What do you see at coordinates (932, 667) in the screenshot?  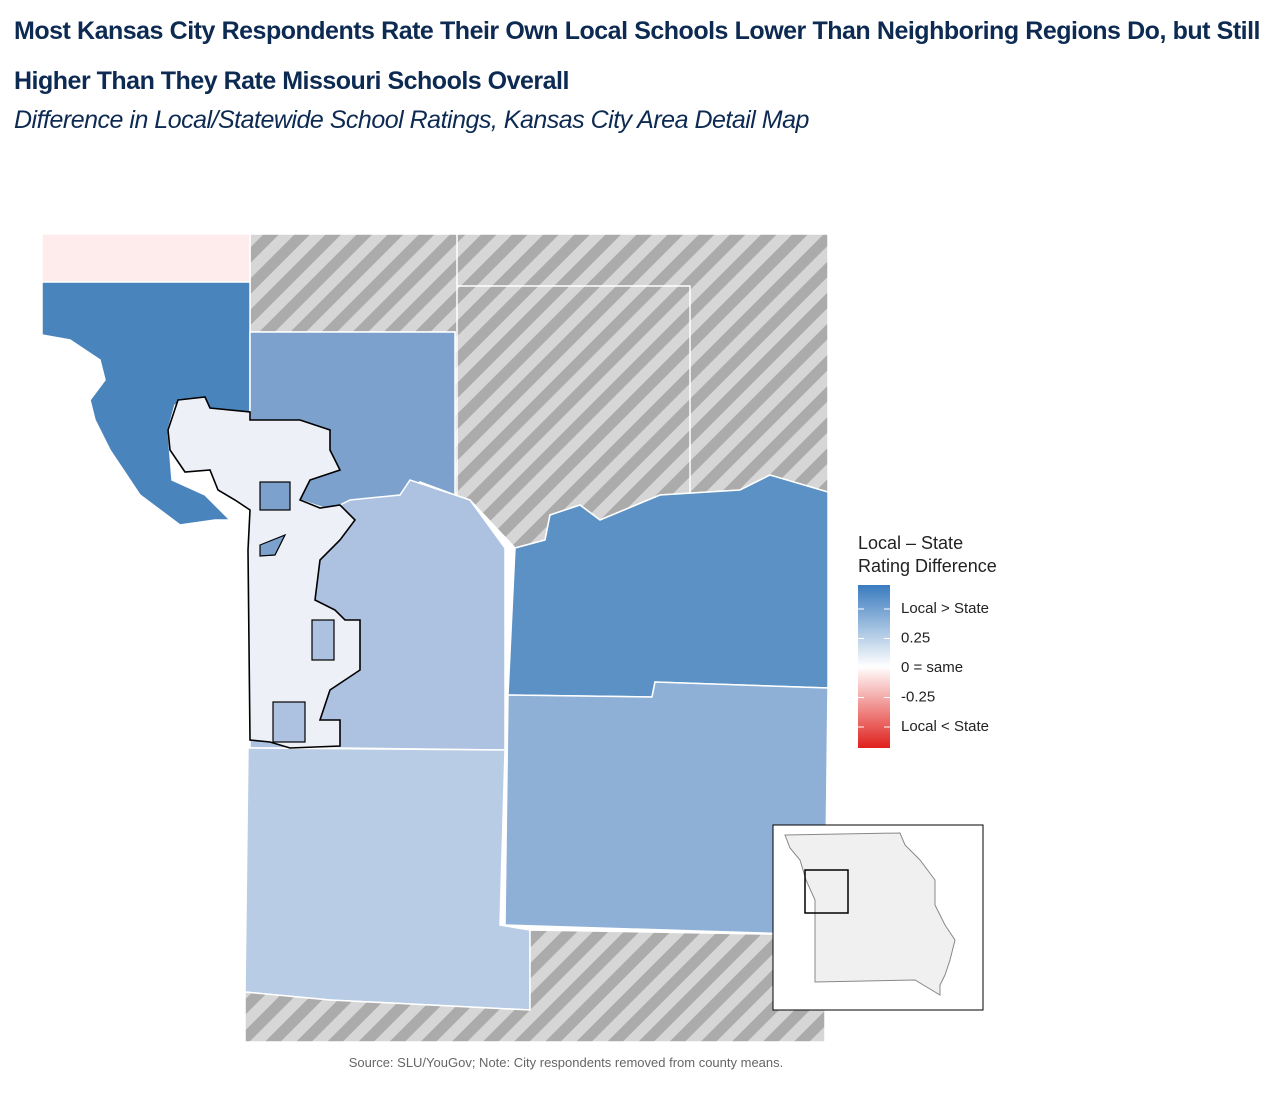 I see `legend-label: 0 = same` at bounding box center [932, 667].